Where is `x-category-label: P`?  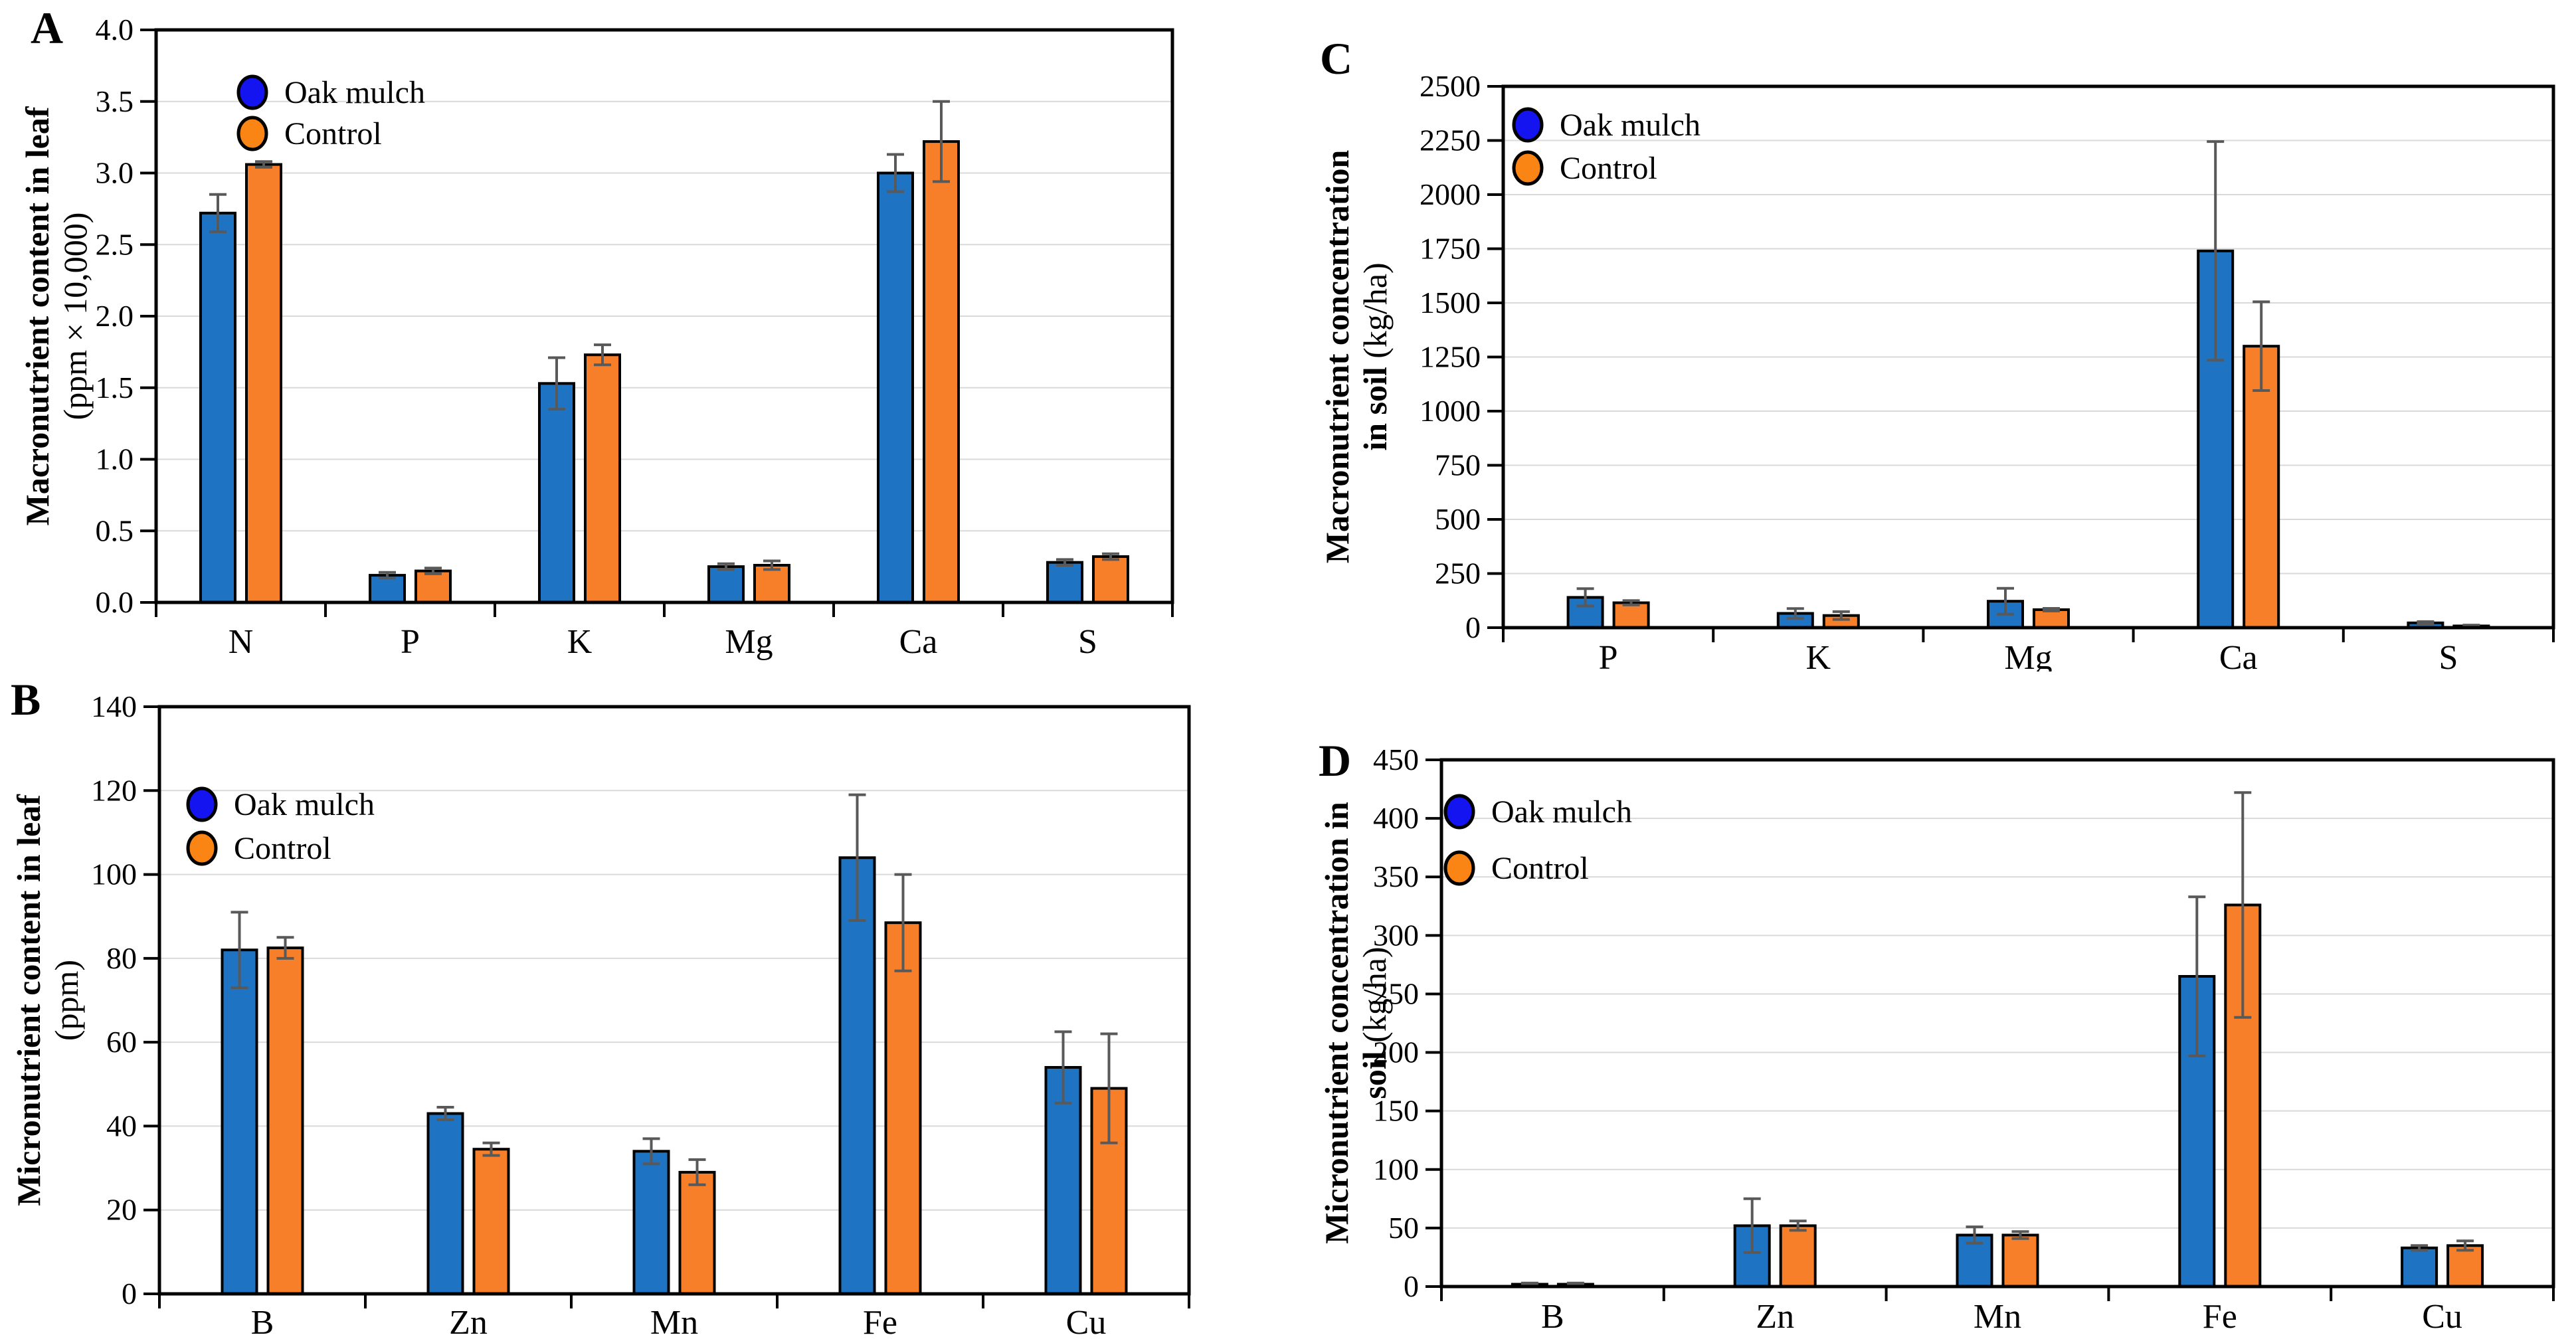
x-category-label: P is located at coordinates (410, 642).